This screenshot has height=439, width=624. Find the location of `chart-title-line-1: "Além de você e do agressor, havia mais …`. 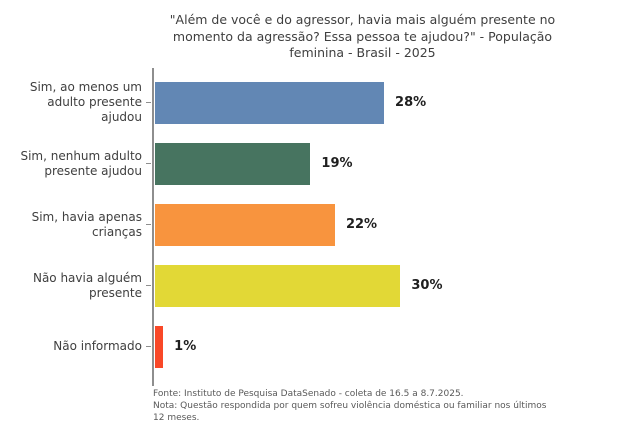

chart-title-line-1: "Além de você e do agressor, havia mais … is located at coordinates (362, 19).